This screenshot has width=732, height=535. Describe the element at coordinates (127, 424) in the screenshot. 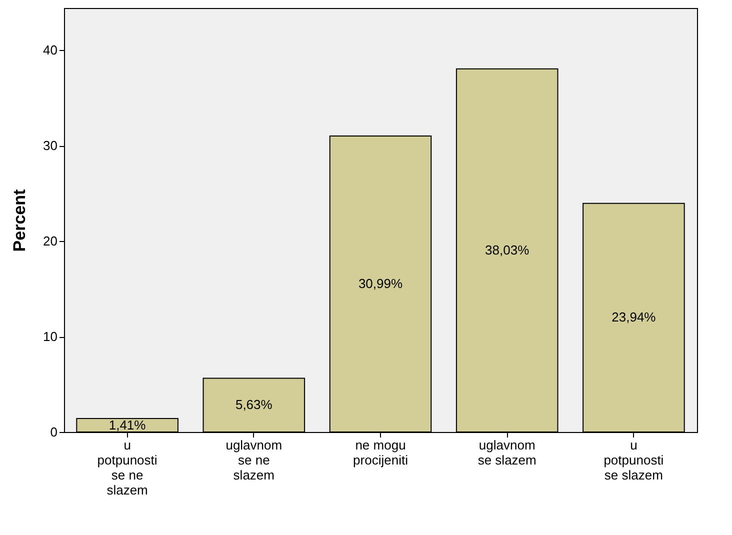

I see `data-label: 1,41%` at that location.